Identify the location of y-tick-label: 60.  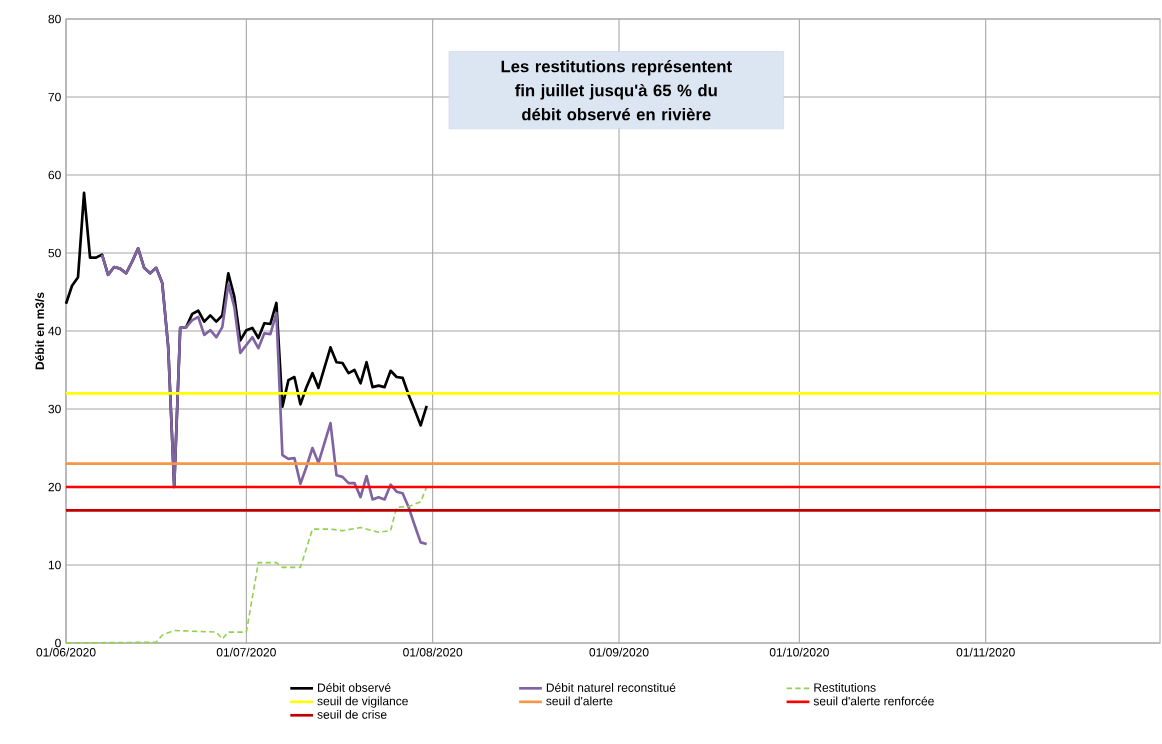
(54, 175).